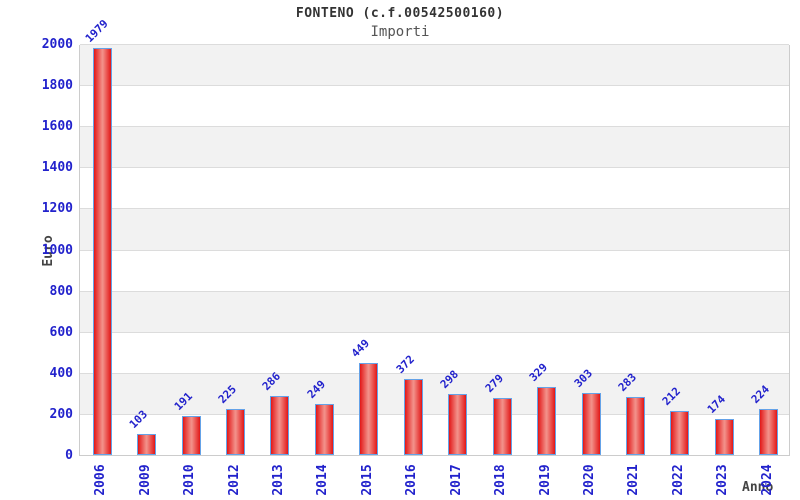  Describe the element at coordinates (57, 250) in the screenshot. I see `y-tick-label: 1000` at that location.